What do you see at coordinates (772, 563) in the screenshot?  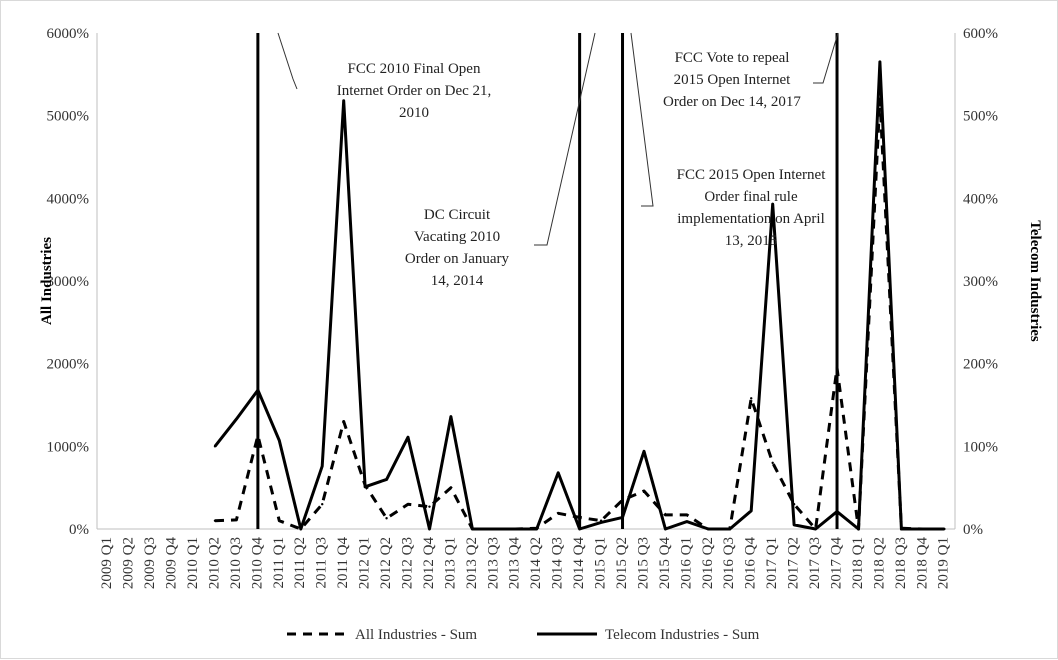 I see `x-tick-label: 2017 Q1` at bounding box center [772, 563].